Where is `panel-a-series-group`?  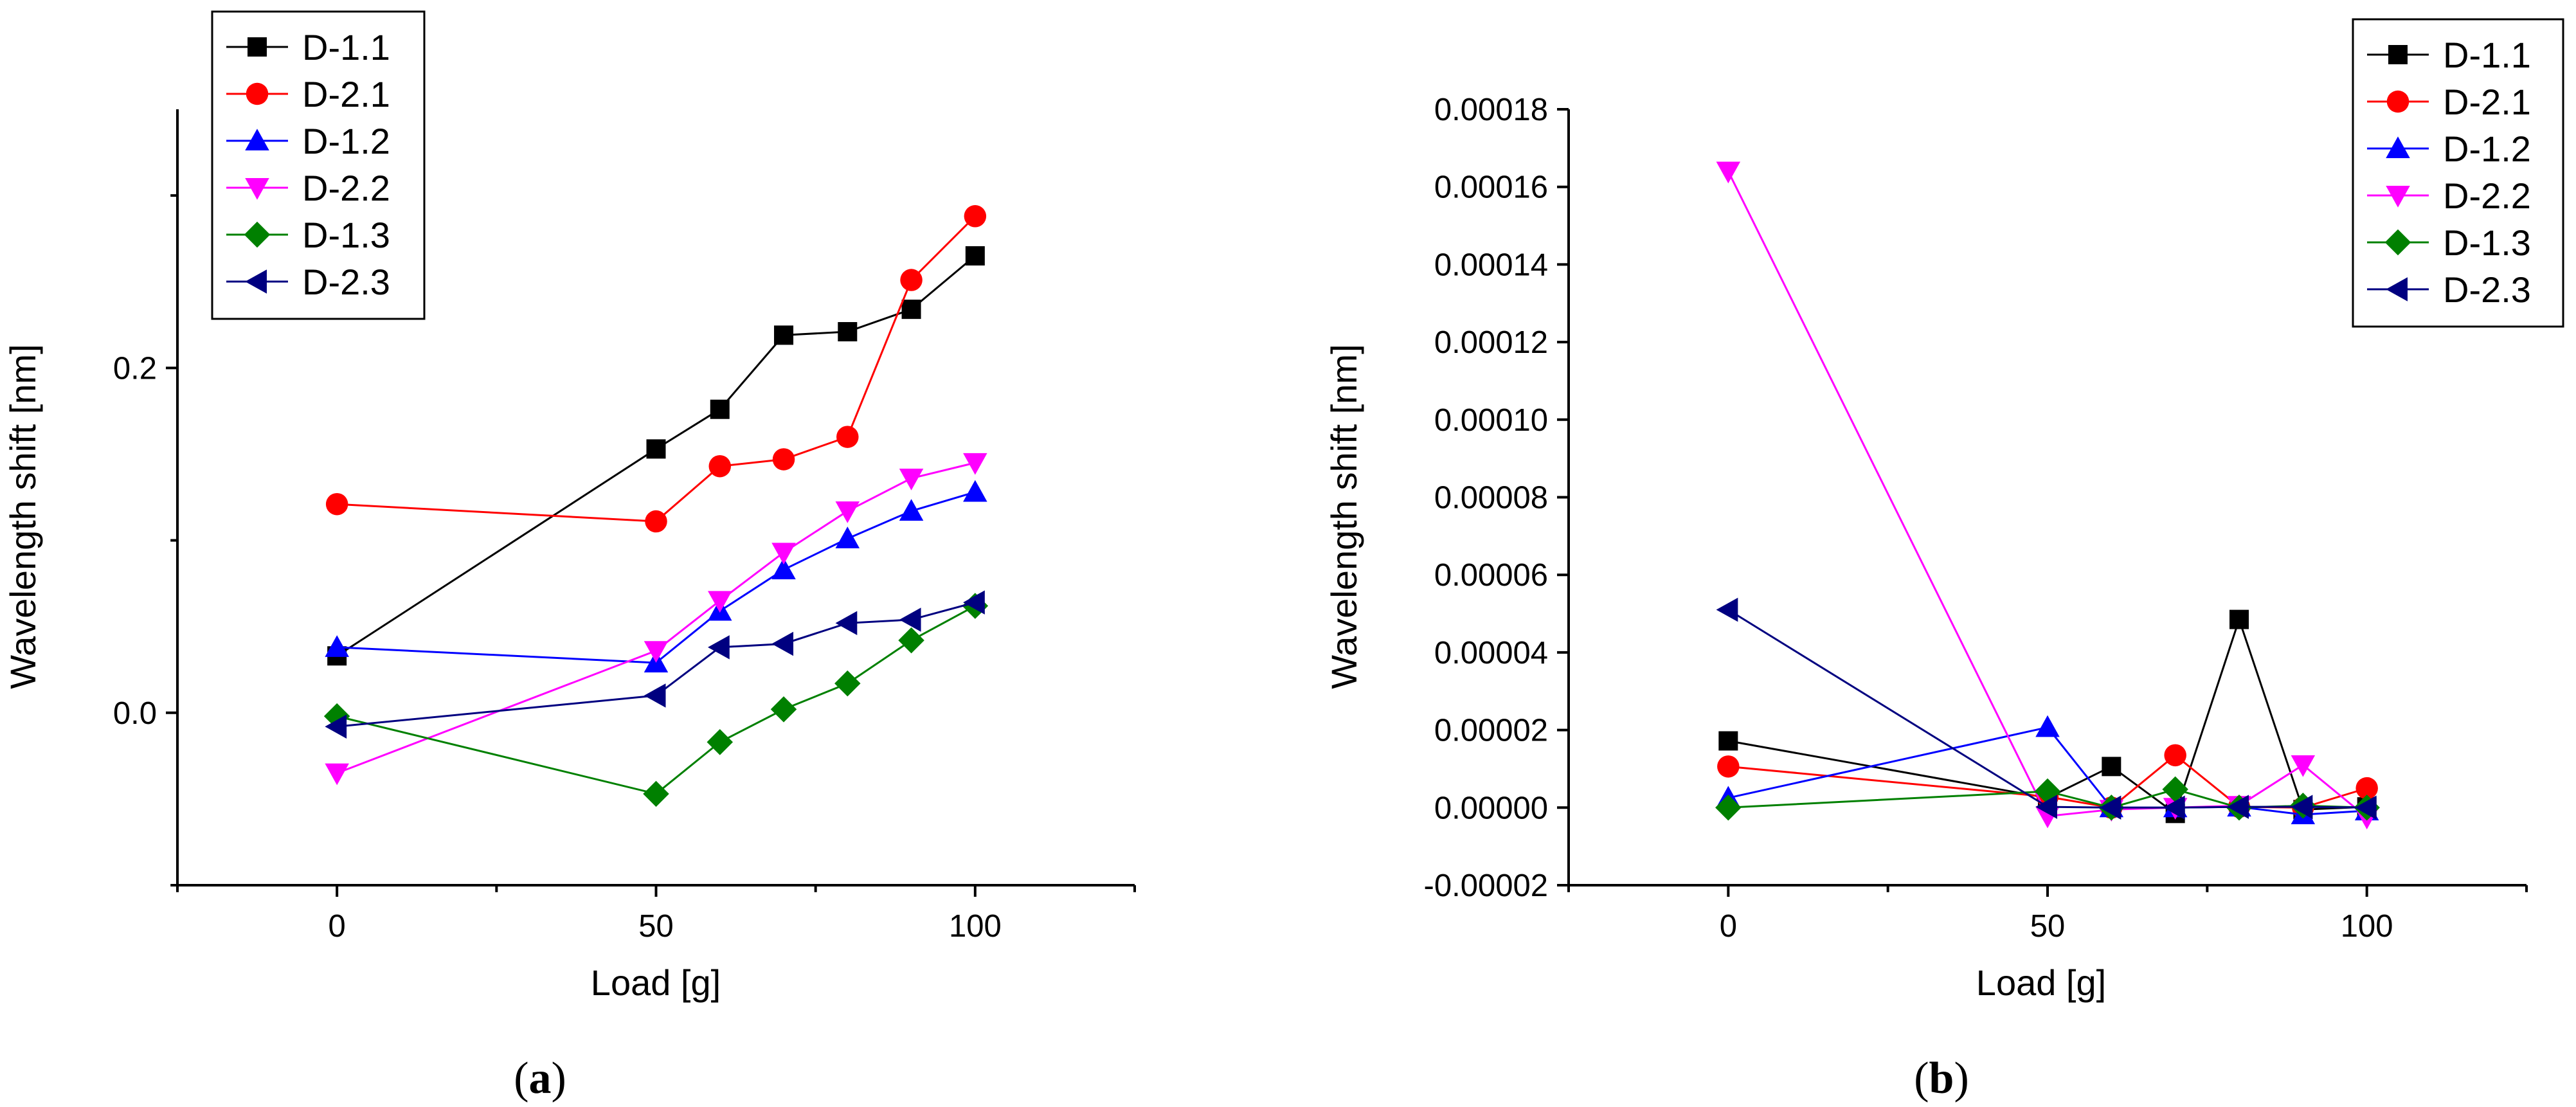 panel-a-series-group is located at coordinates (656, 506).